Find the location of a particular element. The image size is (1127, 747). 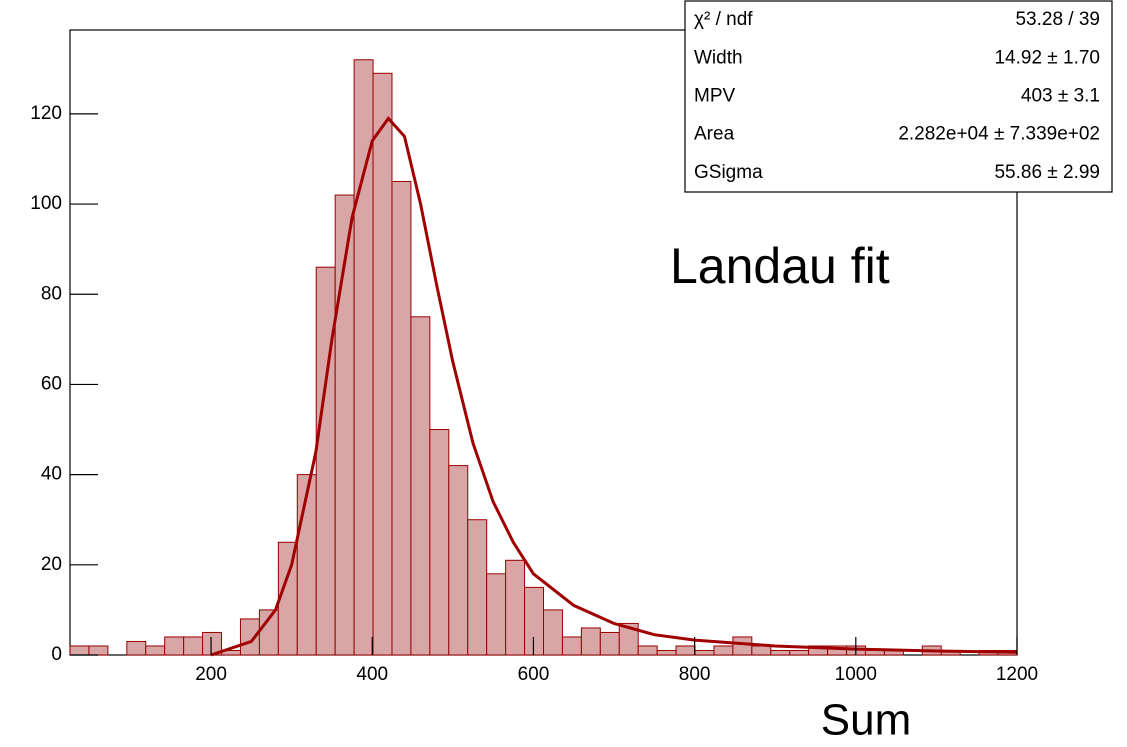

stats-value: 403 ± 3.1 is located at coordinates (1060, 96).